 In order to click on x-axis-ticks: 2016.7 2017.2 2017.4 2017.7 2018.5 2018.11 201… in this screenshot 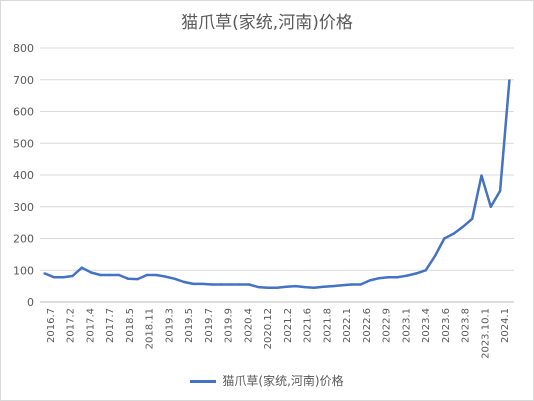, I will do `click(278, 333)`.